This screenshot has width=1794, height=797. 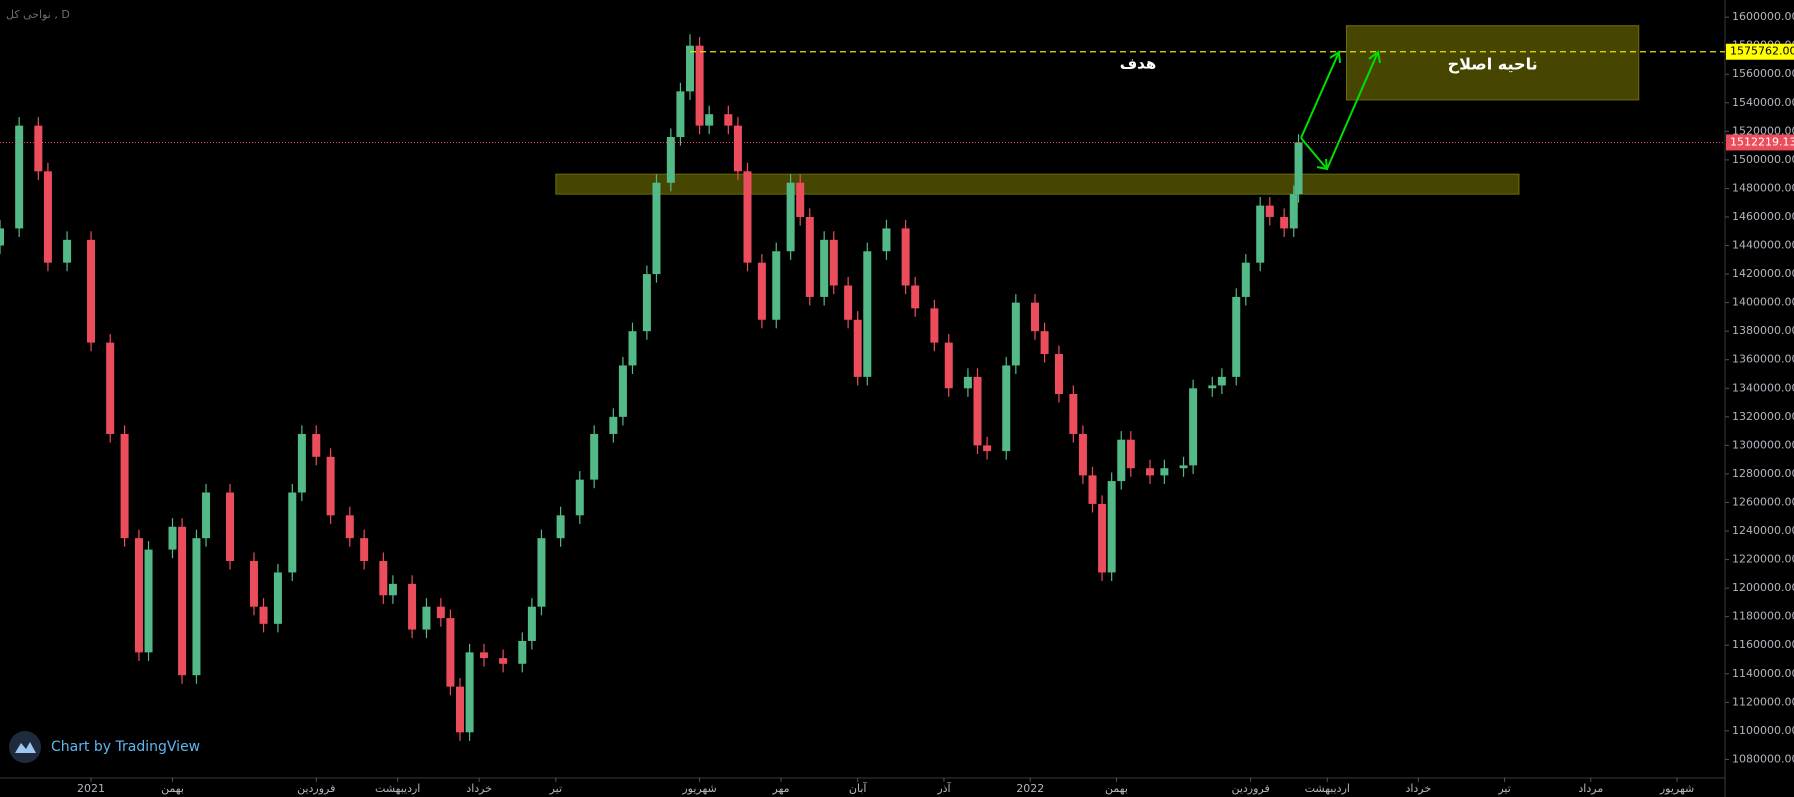 I want to click on target-price-box, so click(x=1760, y=51).